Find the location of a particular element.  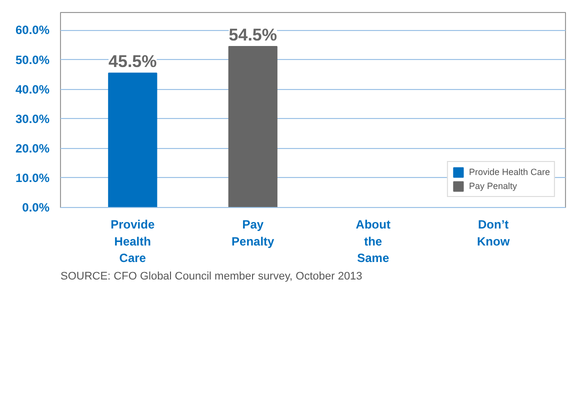

x-tick-label: Provide Health Care is located at coordinates (132, 242).